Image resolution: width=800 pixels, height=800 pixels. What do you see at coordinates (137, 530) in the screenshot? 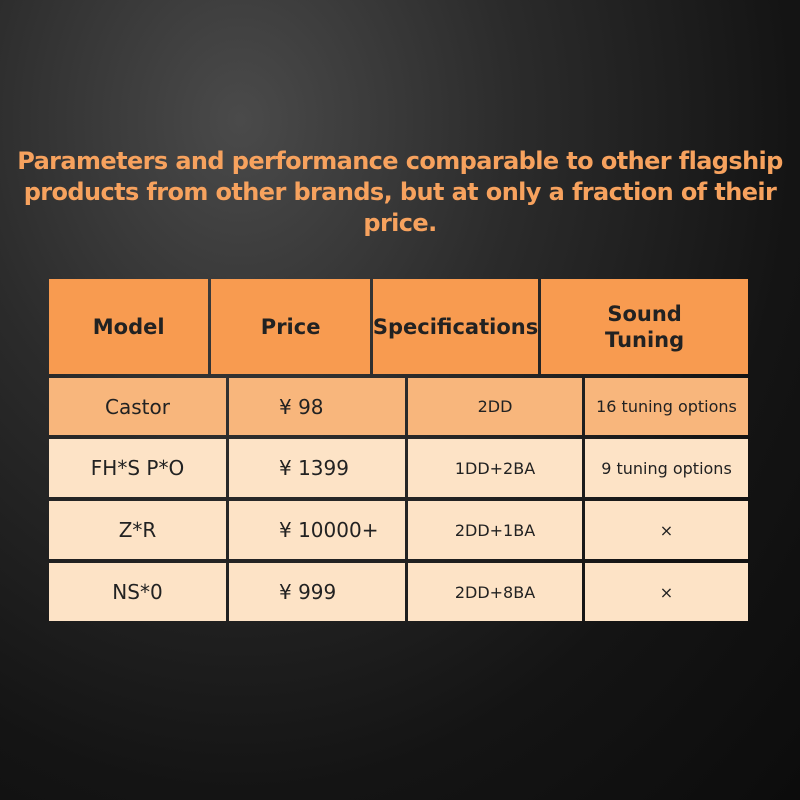
I see `table-cell: Z*R` at bounding box center [137, 530].